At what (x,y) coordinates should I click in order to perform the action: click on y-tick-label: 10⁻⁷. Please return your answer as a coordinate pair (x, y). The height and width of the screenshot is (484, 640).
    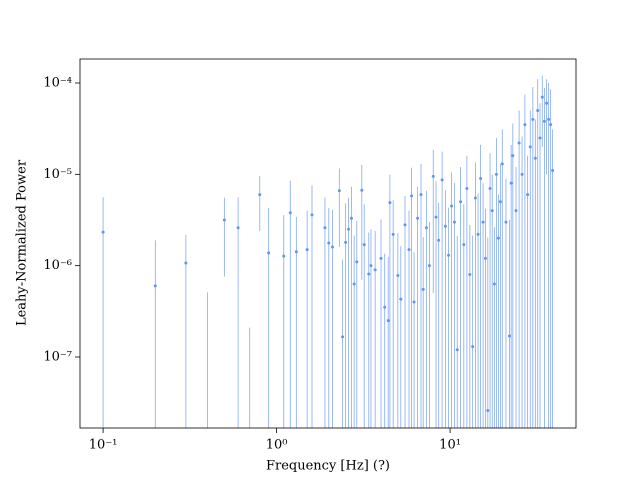
    Looking at the image, I should click on (57, 357).